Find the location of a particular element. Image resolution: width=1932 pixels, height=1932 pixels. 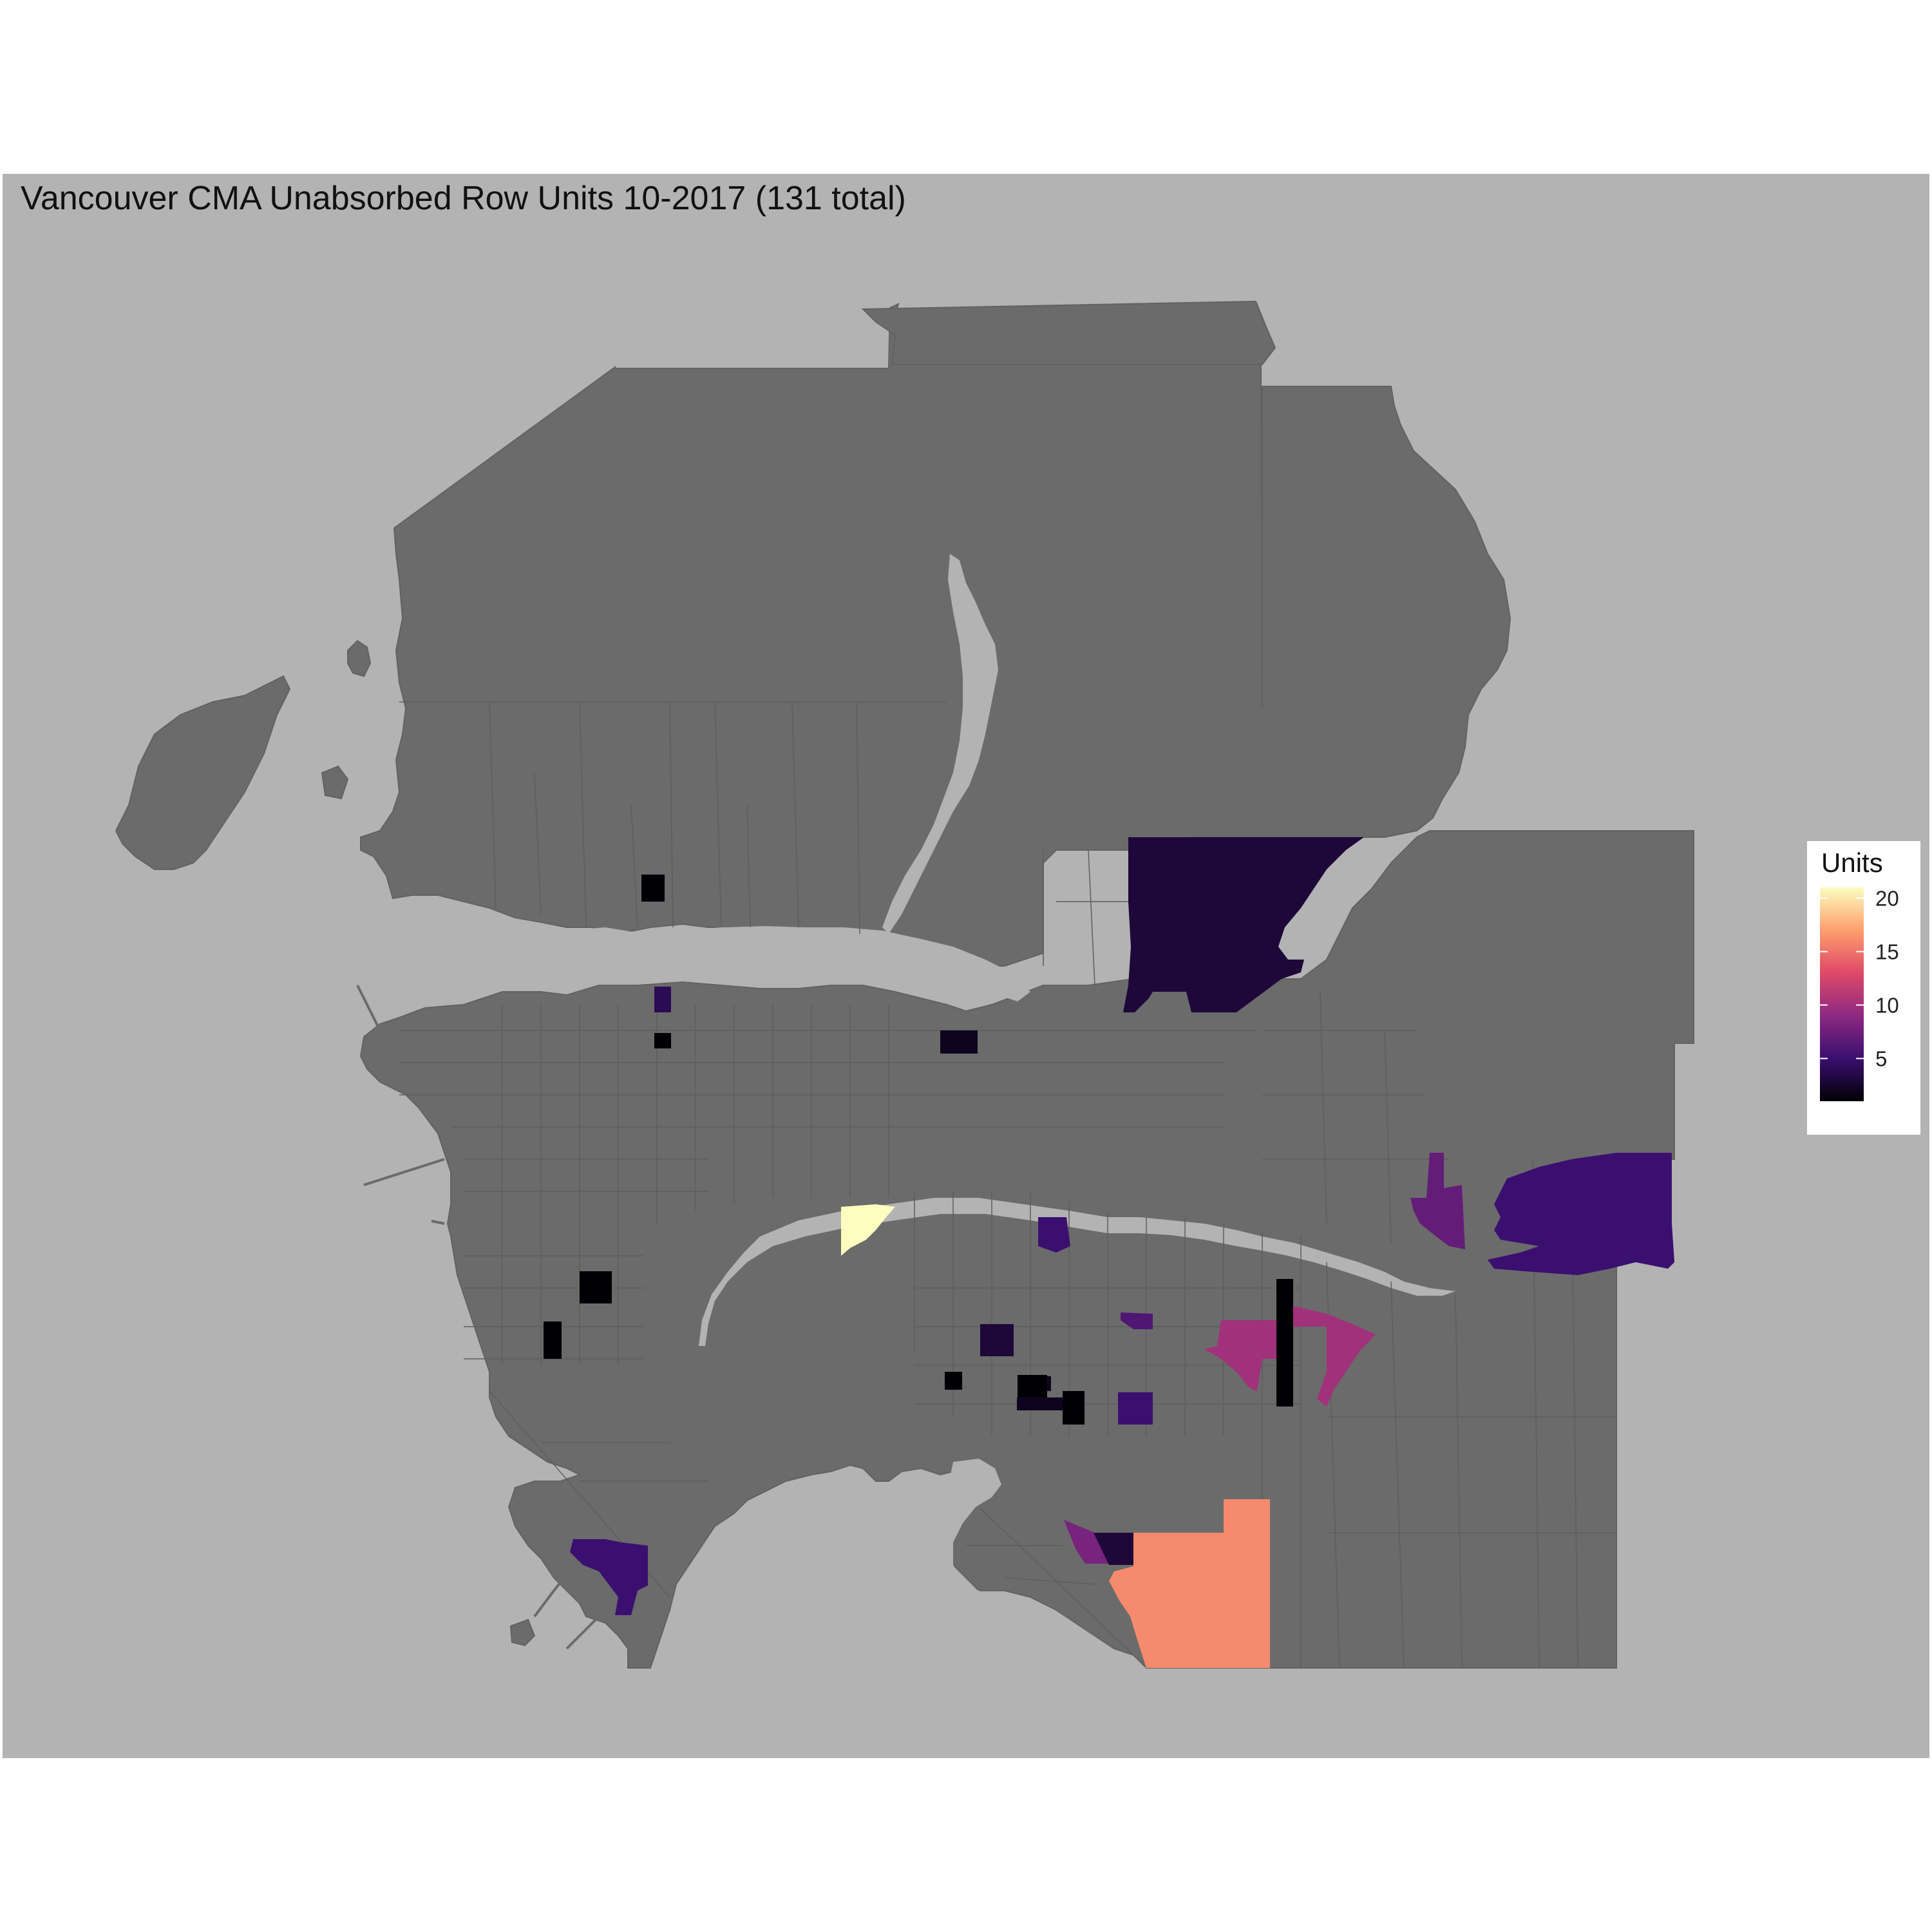

land-north-peak is located at coordinates (1068, 333).